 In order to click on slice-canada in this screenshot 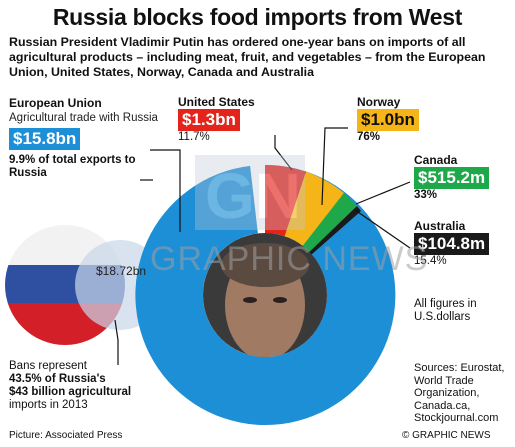, I will do `click(329, 223)`.